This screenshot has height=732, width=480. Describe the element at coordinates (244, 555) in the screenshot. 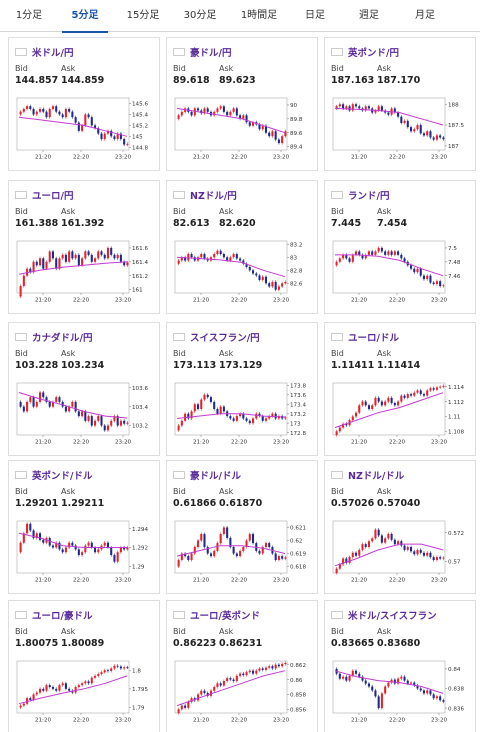

I see `candlestick-chart: 0.621 0.62 0.619 0.618 21:20 22:20 23:20` at that location.